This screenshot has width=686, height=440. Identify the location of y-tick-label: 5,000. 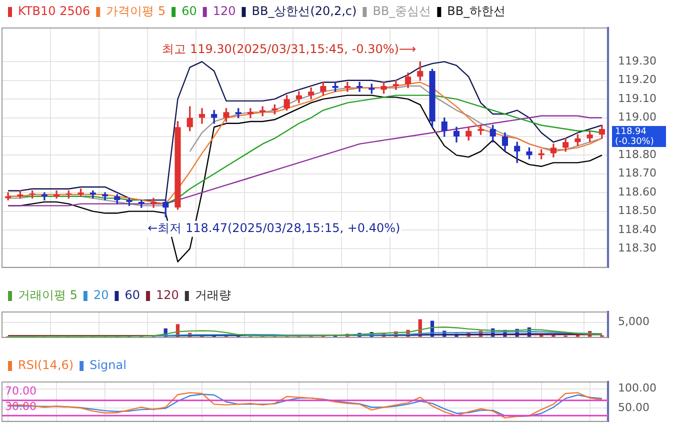
(634, 321).